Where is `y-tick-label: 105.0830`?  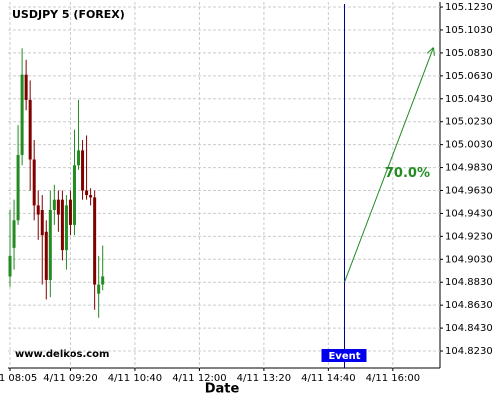 y-tick-label: 105.0830 is located at coordinates (469, 53).